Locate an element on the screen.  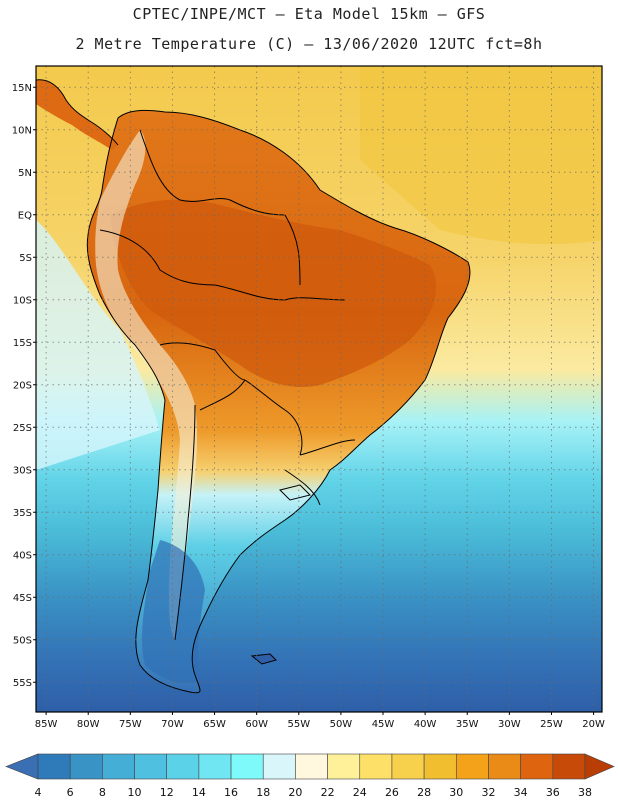
colorbar-label: 30 is located at coordinates (456, 792).